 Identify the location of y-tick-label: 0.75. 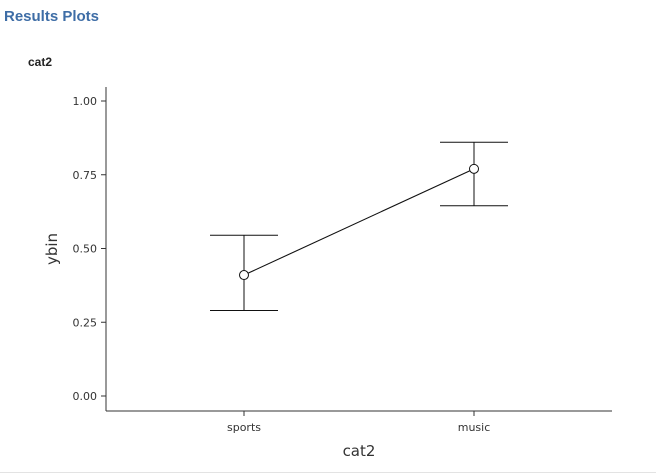
(85, 175).